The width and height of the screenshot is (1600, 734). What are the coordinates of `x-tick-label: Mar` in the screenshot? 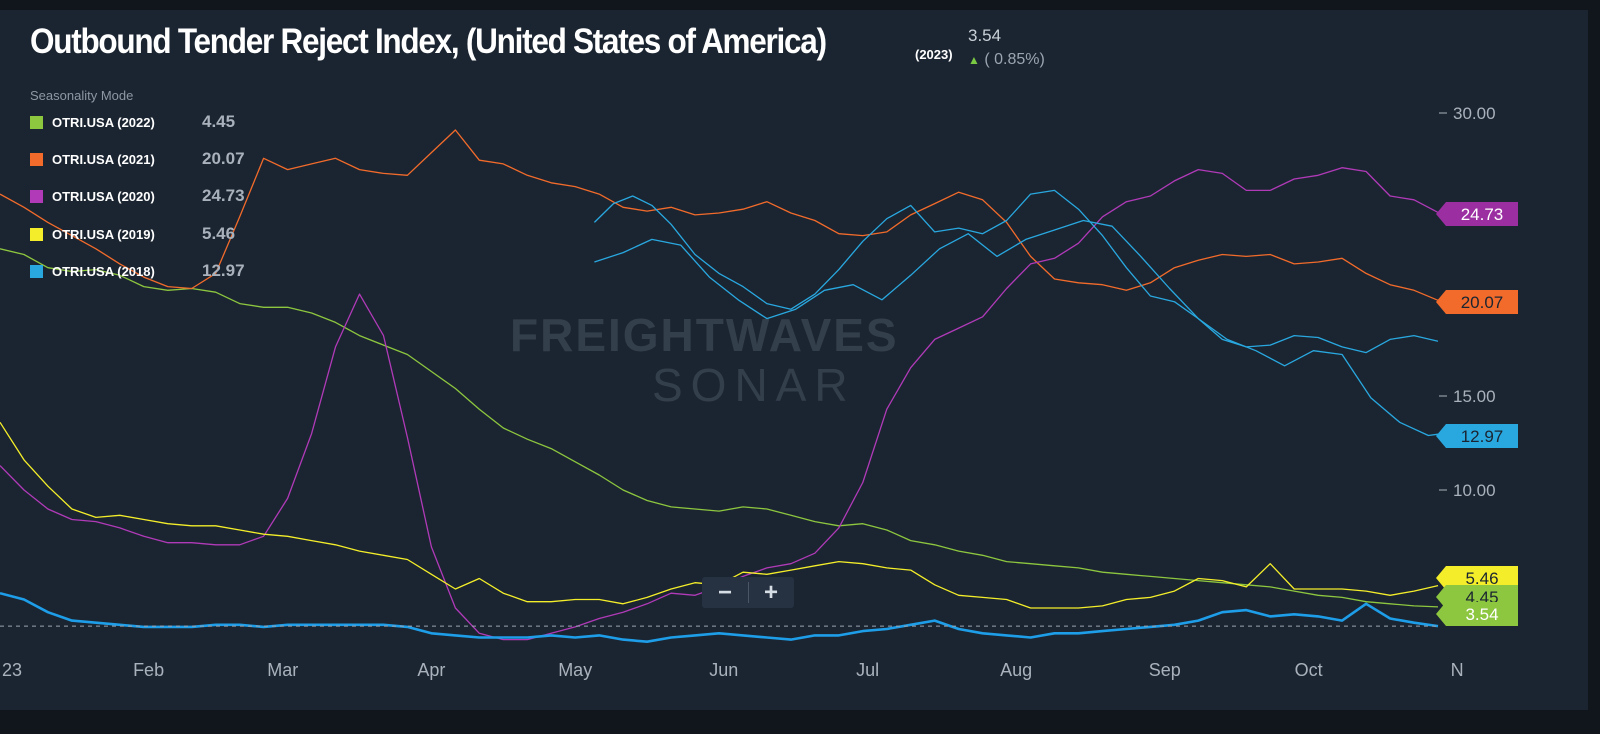 It's located at (282, 670).